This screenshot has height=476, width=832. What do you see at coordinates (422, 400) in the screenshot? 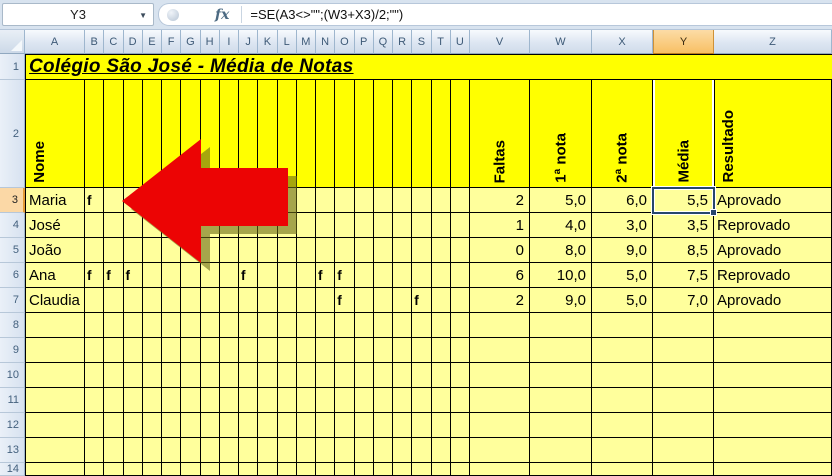
I see `cell-S11` at bounding box center [422, 400].